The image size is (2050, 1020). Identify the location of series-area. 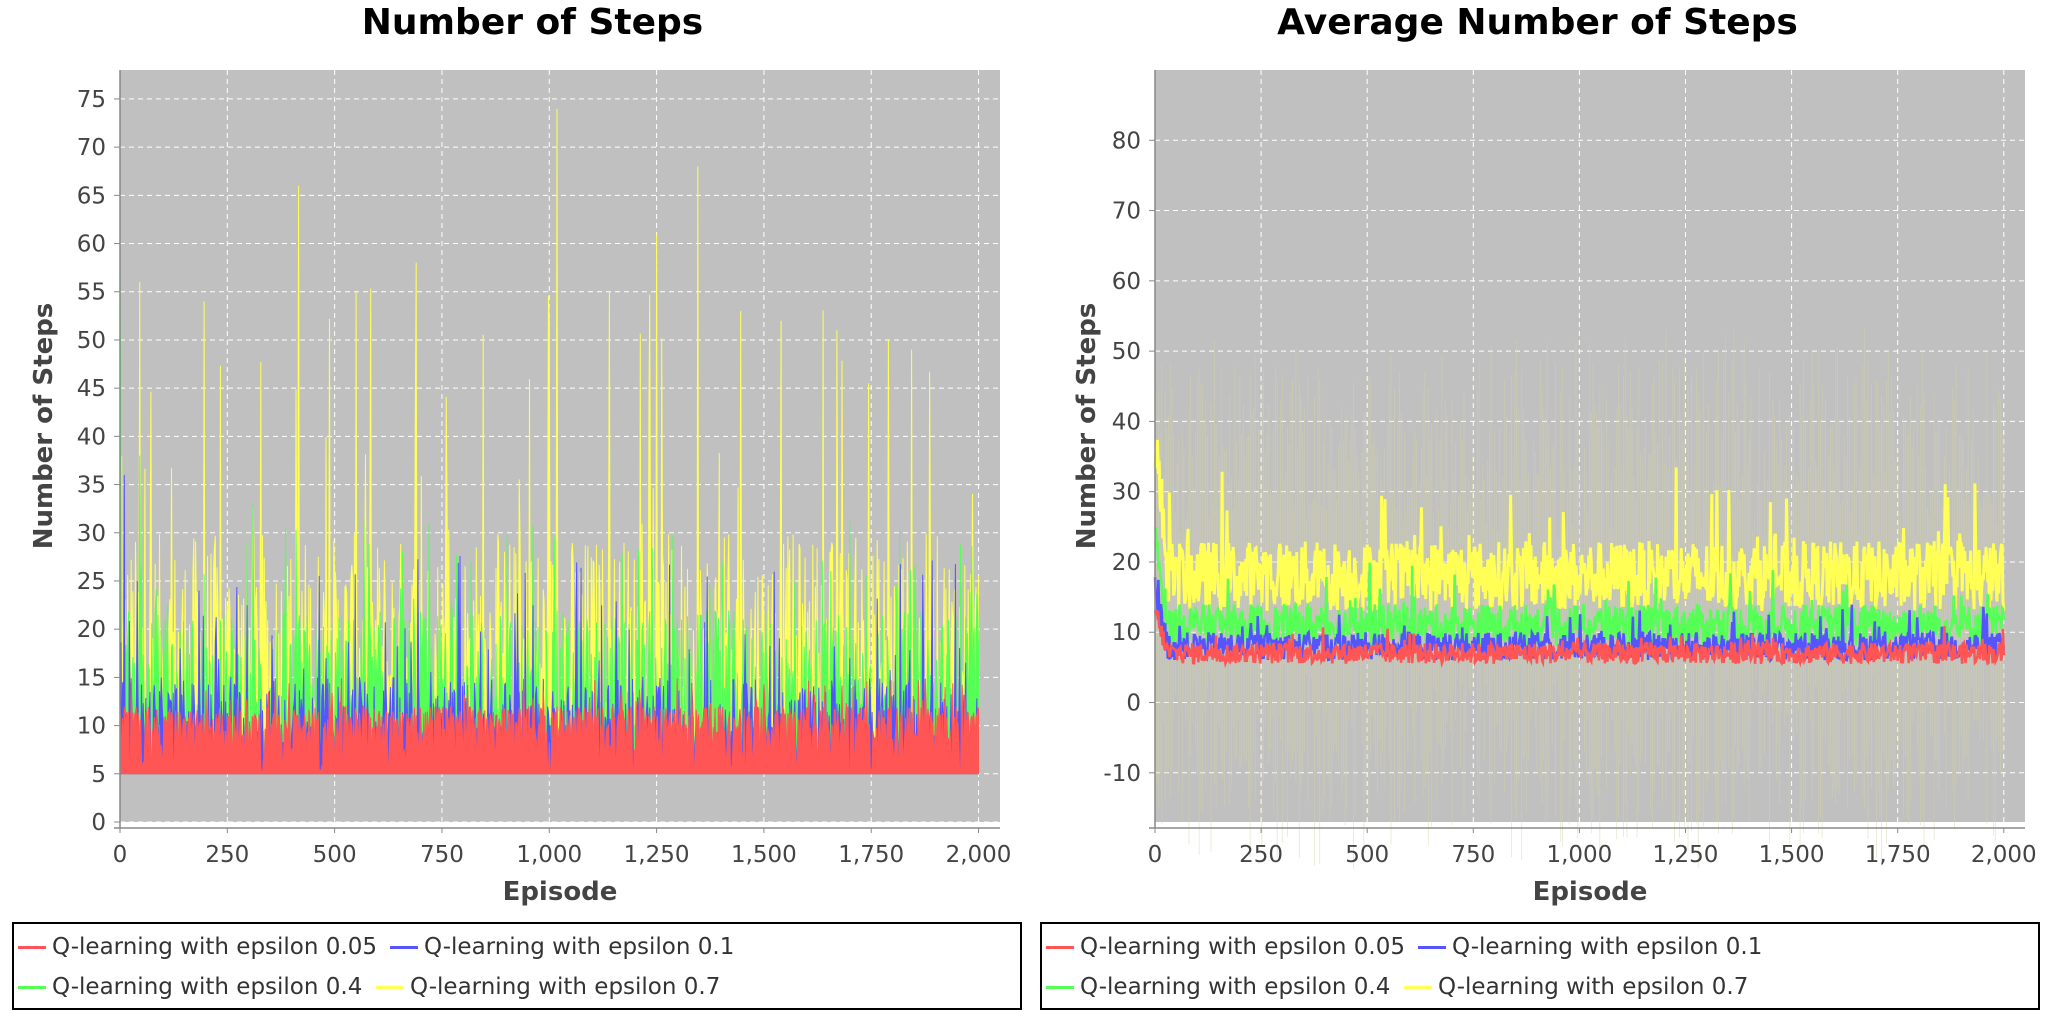
(549, 727).